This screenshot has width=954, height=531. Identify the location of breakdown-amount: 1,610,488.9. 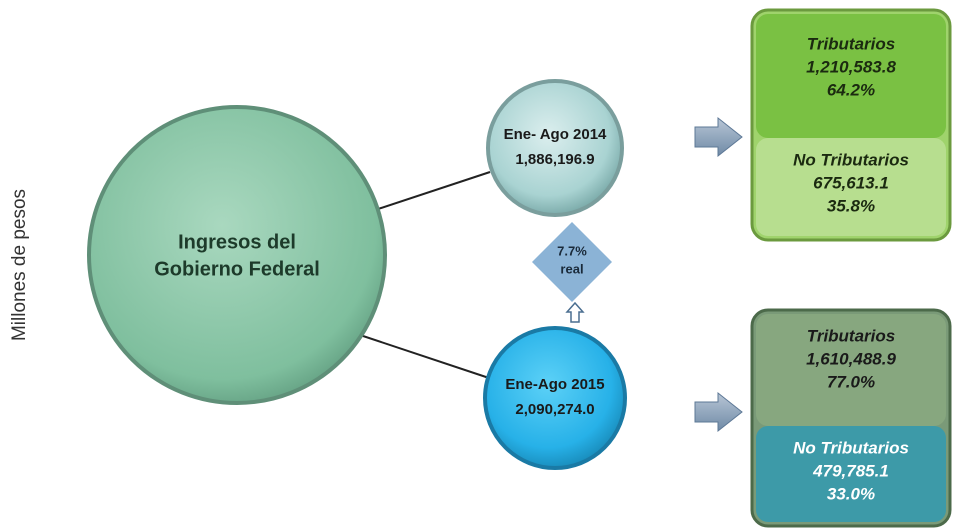
(851, 358).